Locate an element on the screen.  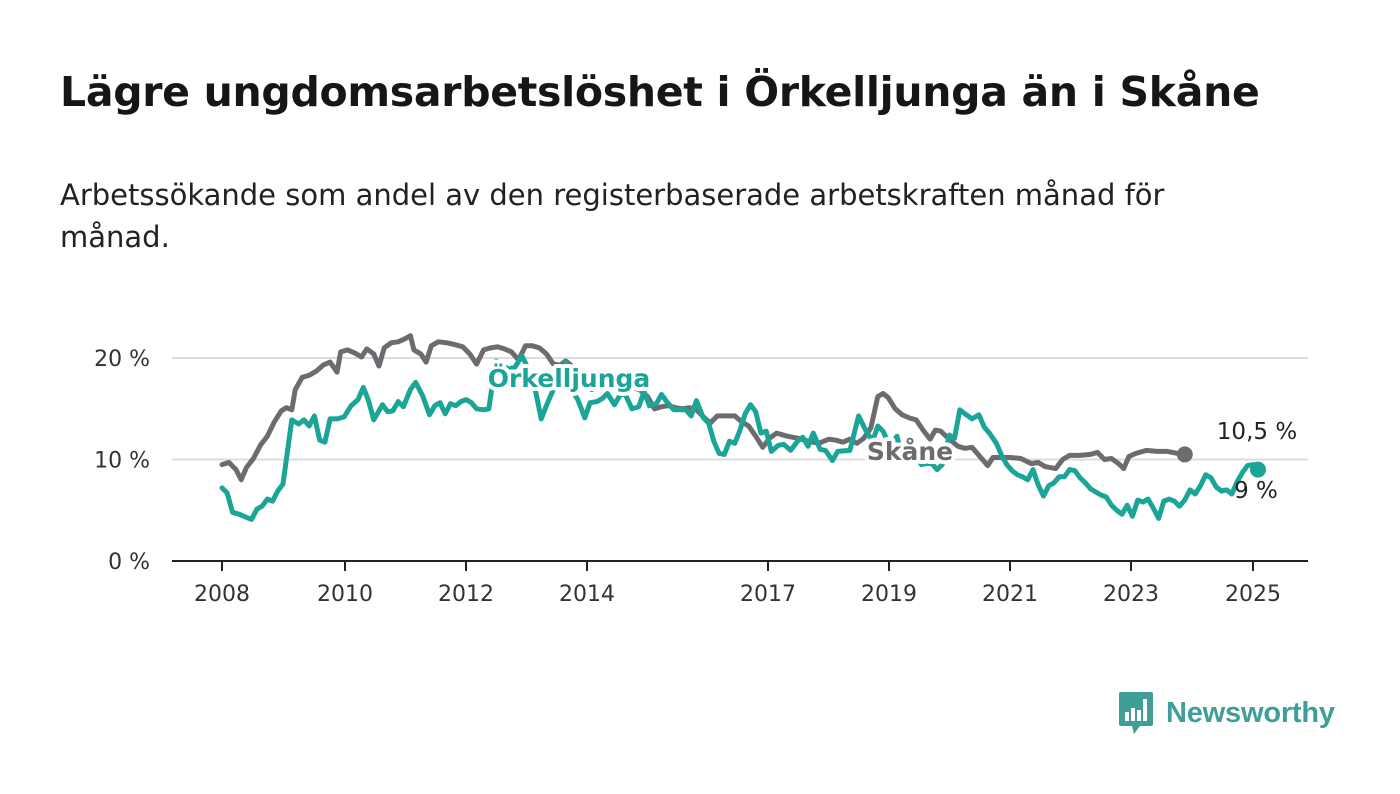
end-marker-orkelljunga is located at coordinates (1258, 469).